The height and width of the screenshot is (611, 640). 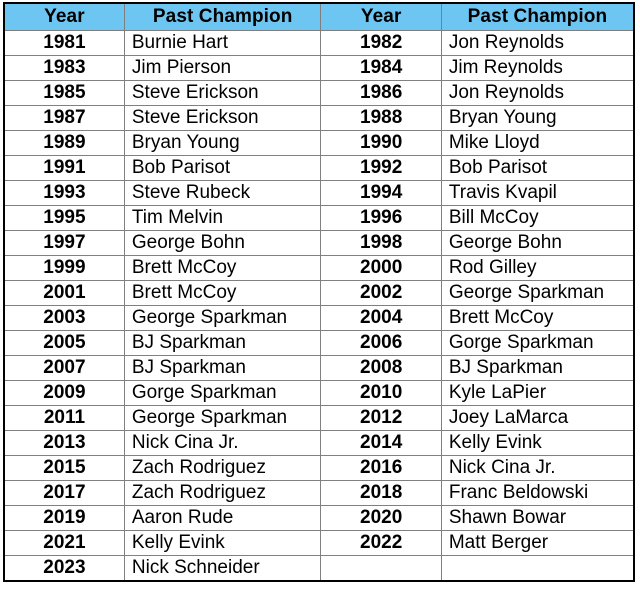 What do you see at coordinates (222, 193) in the screenshot?
I see `cell-champion-left: Steve Rubeck` at bounding box center [222, 193].